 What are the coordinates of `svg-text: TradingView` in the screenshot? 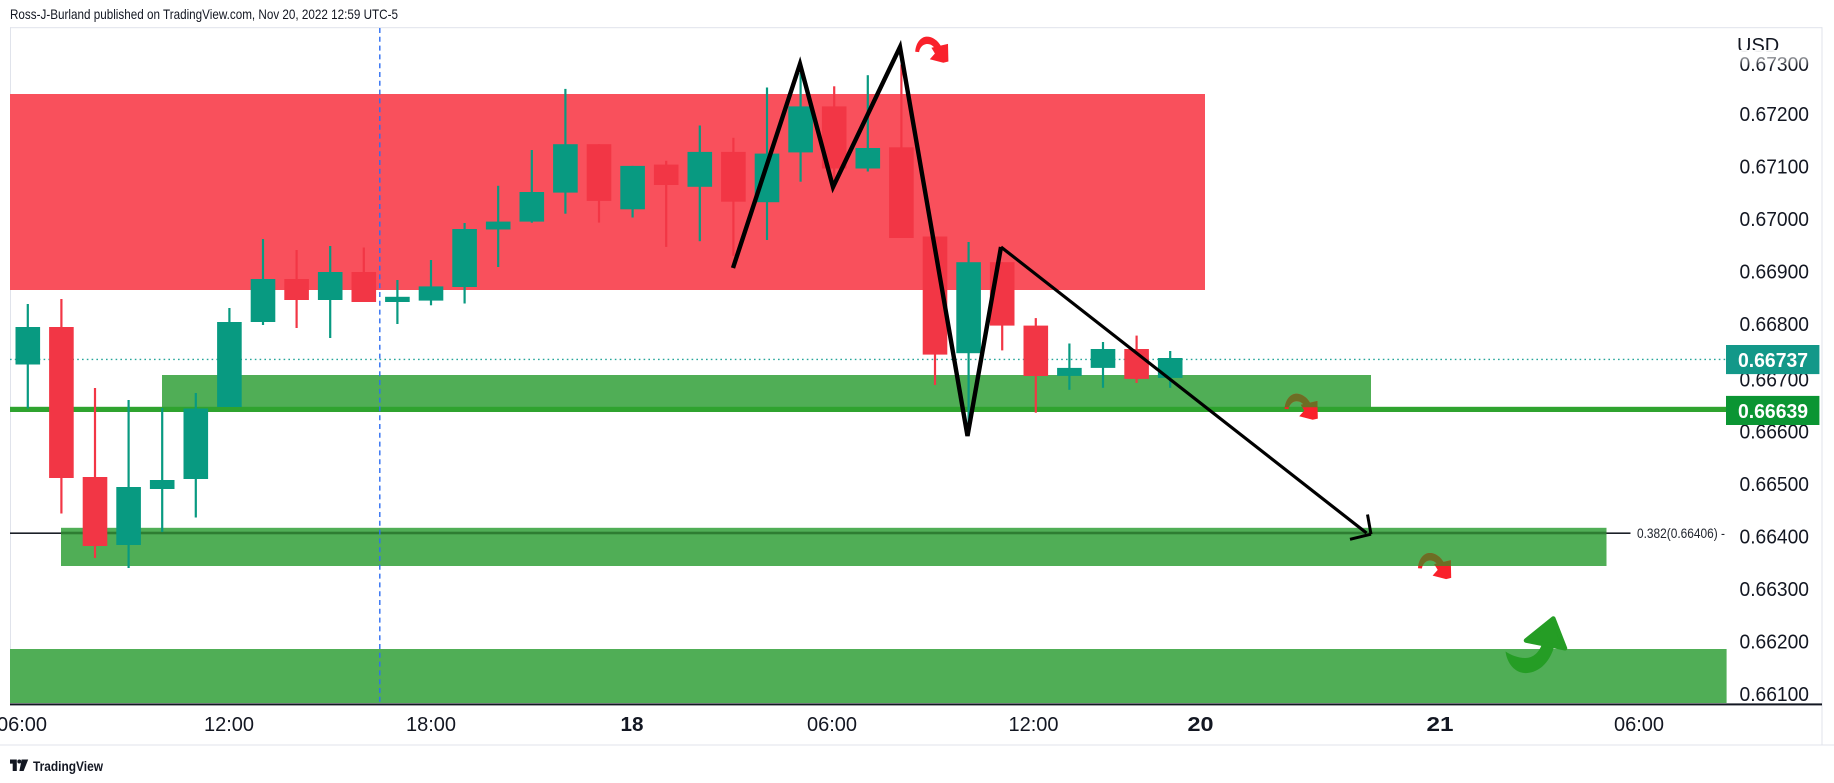 It's located at (68, 766).